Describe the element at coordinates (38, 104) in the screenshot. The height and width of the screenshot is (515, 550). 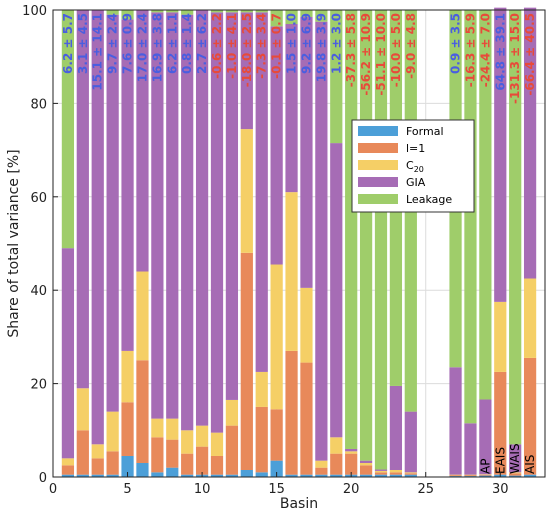
I see `y-tick-label: 80` at that location.